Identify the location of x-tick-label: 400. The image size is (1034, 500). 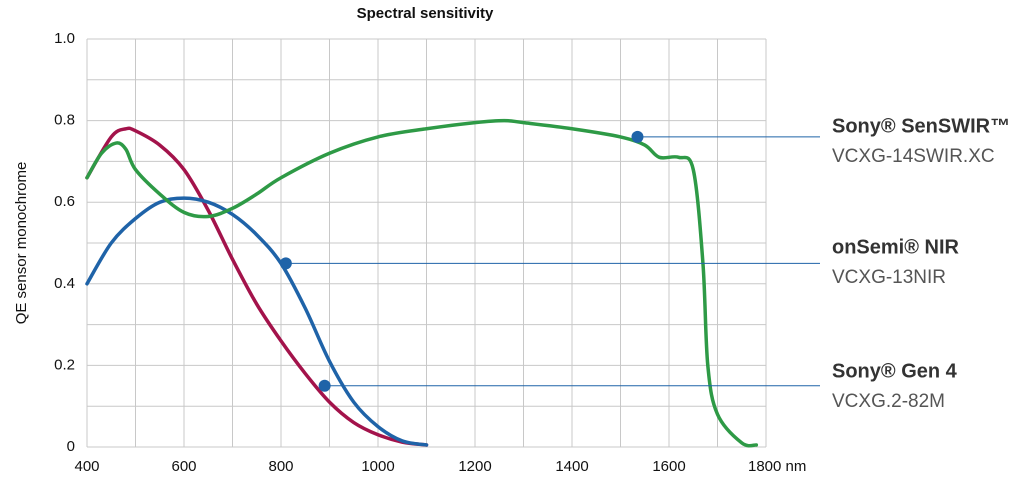
(86, 466).